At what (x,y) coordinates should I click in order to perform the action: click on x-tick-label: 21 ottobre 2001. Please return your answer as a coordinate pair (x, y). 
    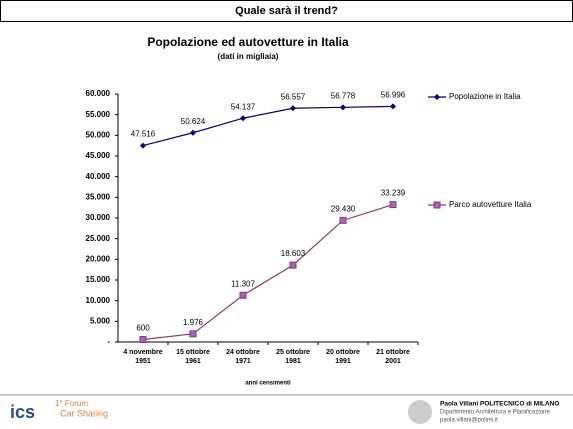
    Looking at the image, I should click on (393, 357).